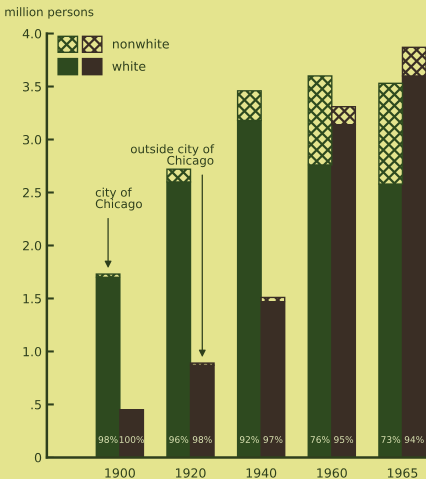 The height and width of the screenshot is (479, 426). What do you see at coordinates (32, 299) in the screenshot?
I see `y-tick-label: 1.5` at bounding box center [32, 299].